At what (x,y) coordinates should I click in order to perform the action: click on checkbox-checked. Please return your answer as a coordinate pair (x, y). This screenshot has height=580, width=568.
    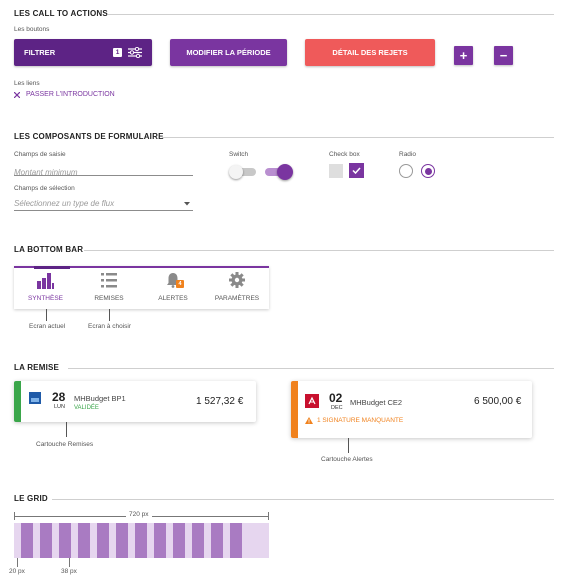
    Looking at the image, I should click on (356, 170).